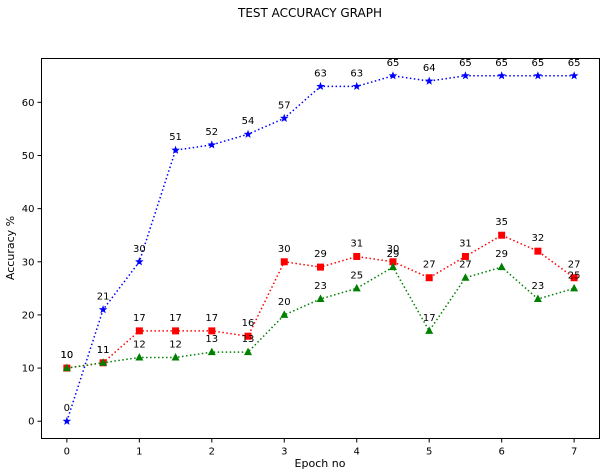 The width and height of the screenshot is (606, 476). I want to click on data-label: 20, so click(284, 302).